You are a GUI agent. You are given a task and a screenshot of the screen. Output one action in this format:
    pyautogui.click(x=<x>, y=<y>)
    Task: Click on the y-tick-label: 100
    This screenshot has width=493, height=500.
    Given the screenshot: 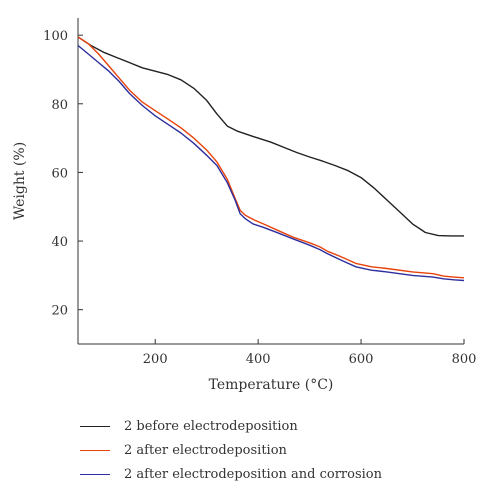 What is the action you would take?
    pyautogui.click(x=55, y=36)
    